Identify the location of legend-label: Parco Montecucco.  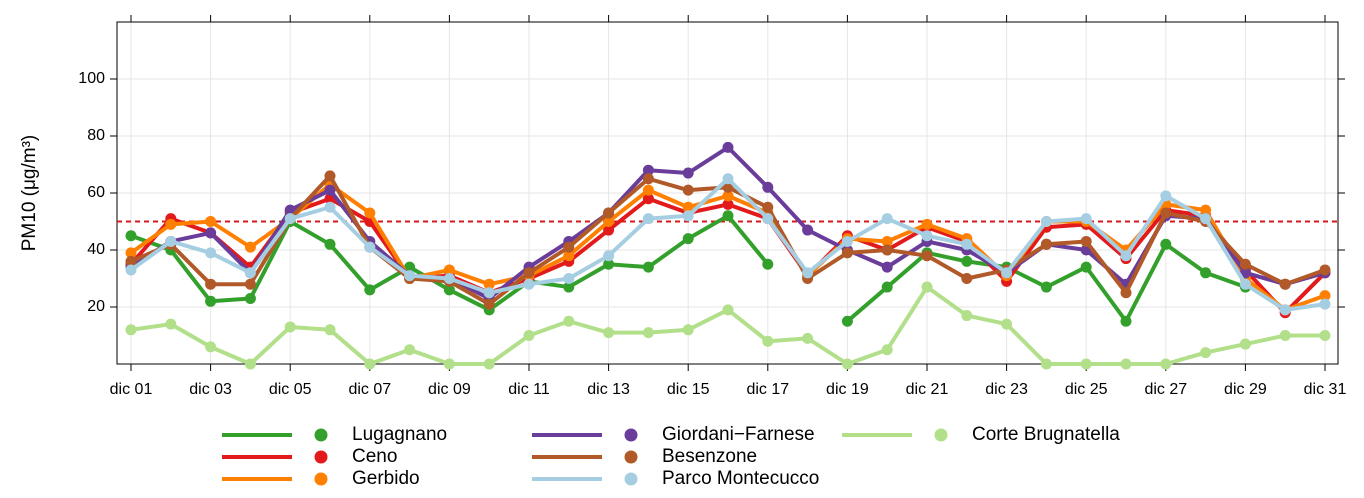
(740, 478).